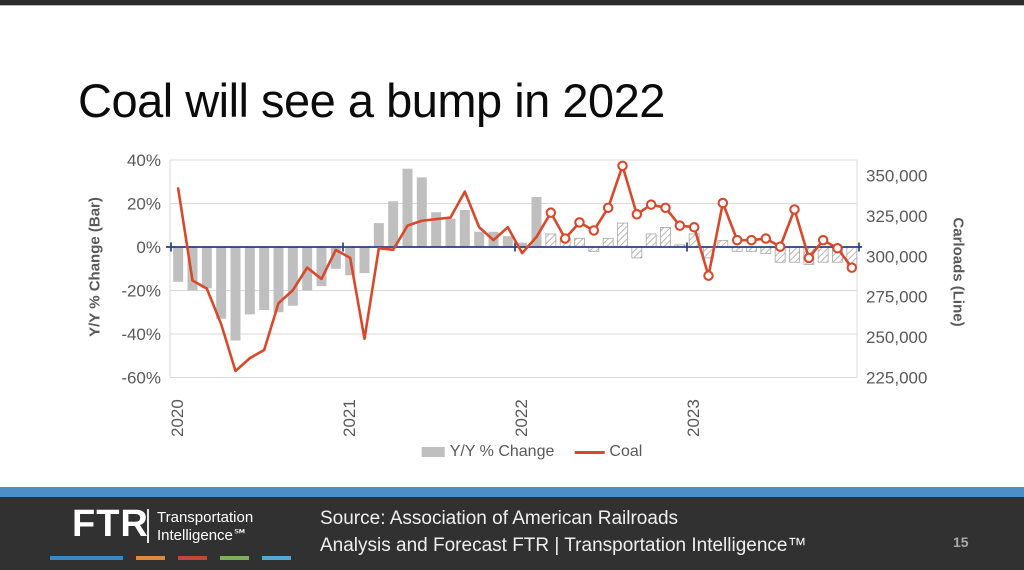 The image size is (1024, 570). Describe the element at coordinates (148, 526) in the screenshot. I see `logo-divider` at that location.